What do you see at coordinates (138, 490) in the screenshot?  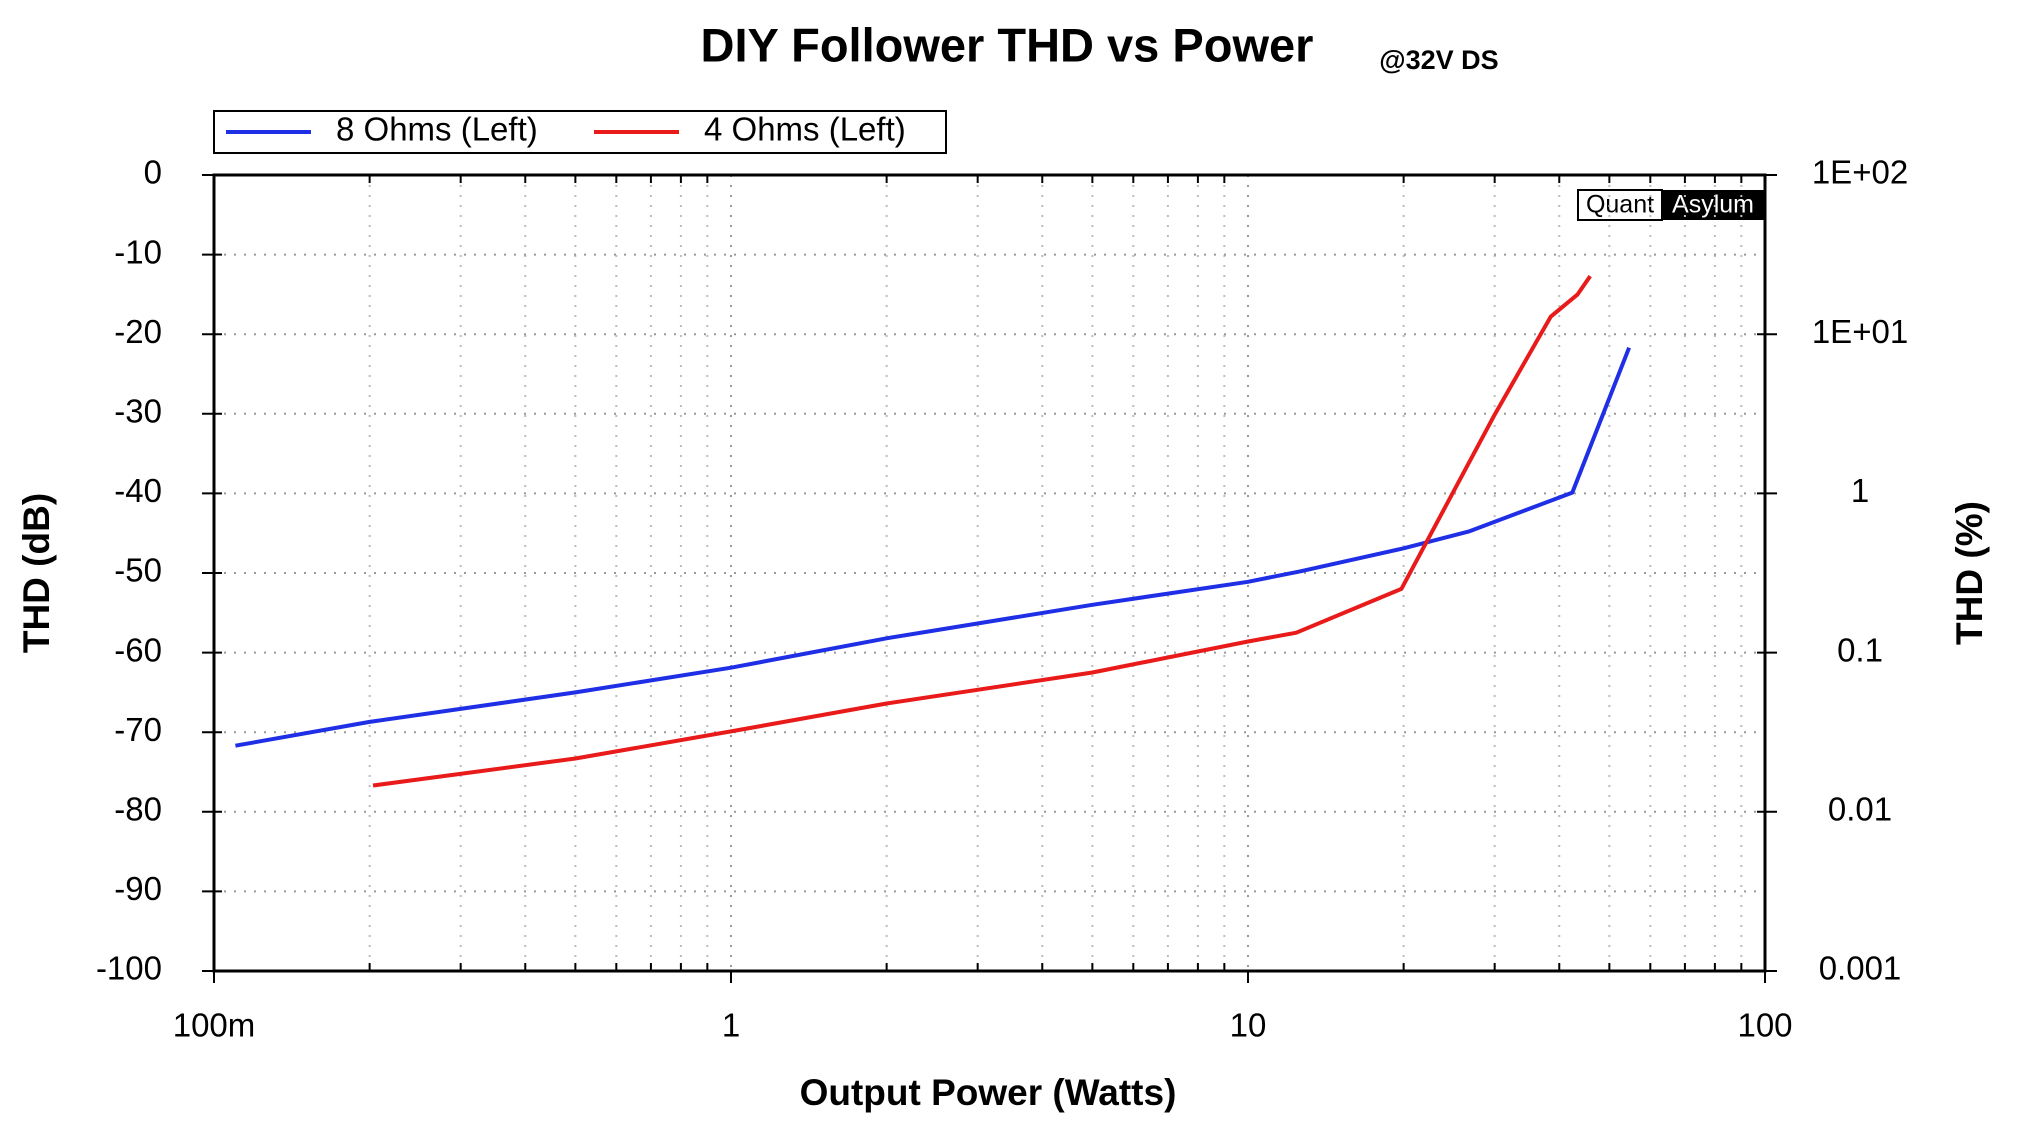 I see `y-tick-label: -40` at bounding box center [138, 490].